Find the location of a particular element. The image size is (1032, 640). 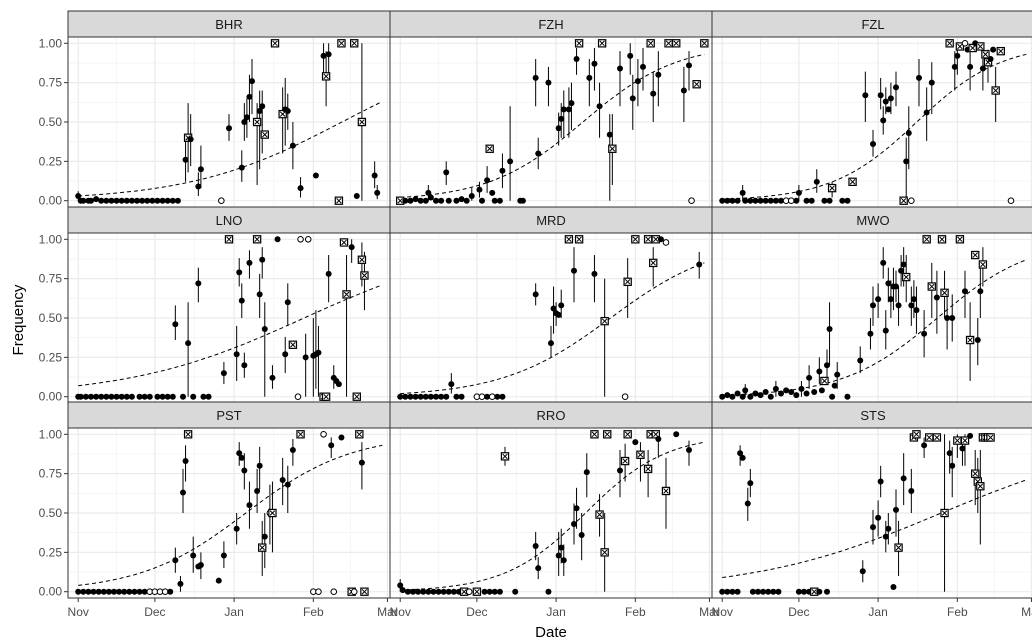

trend-line is located at coordinates (874, 327).